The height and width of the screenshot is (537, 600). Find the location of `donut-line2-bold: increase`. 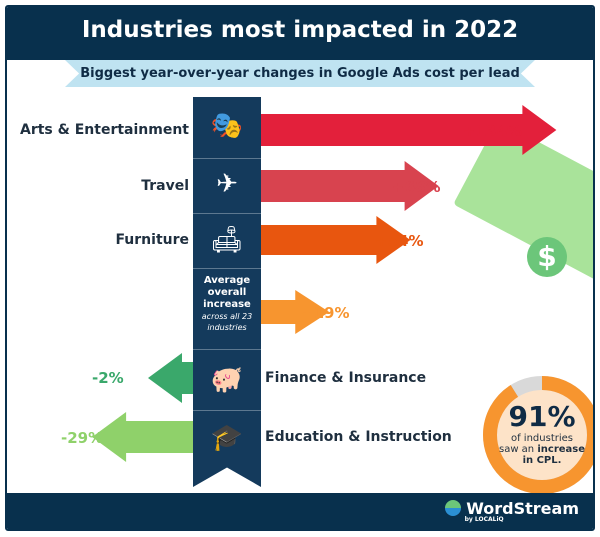

donut-line2-bold: increase is located at coordinates (561, 449).